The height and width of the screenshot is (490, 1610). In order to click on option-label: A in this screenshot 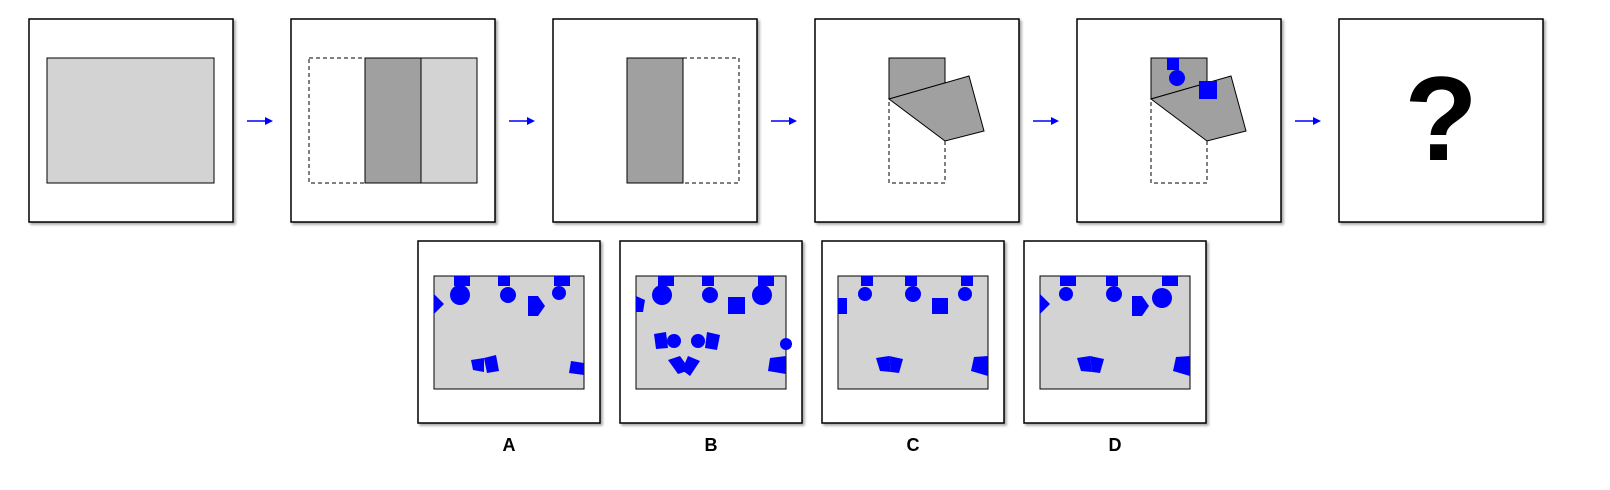, I will do `click(509, 445)`.